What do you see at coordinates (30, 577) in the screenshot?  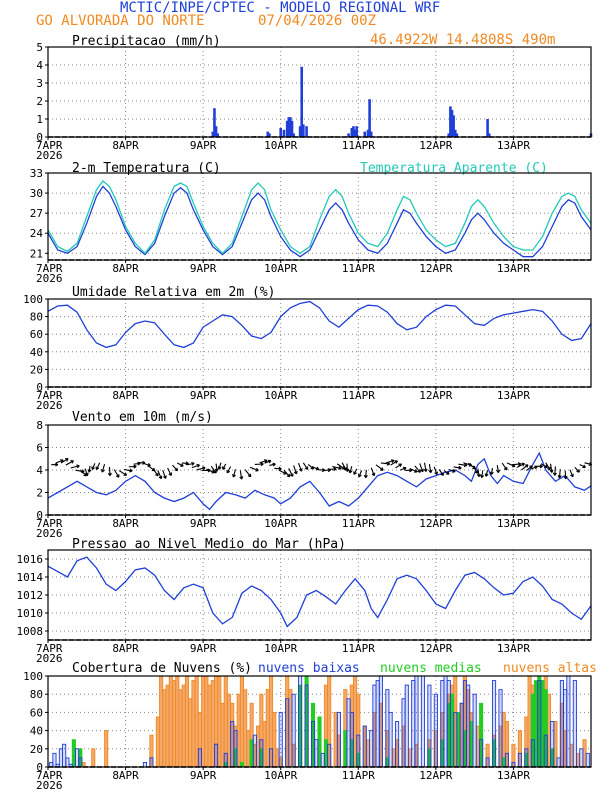 I see `y-tick-label: 1014` at bounding box center [30, 577].